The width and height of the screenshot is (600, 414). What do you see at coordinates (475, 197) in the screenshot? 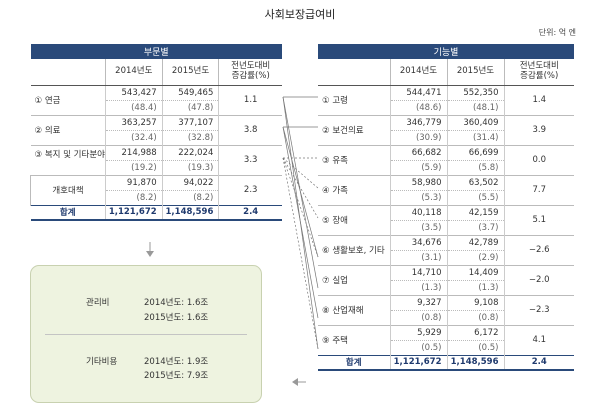
I see `cell-pct-2015: (5.5)` at bounding box center [475, 197].